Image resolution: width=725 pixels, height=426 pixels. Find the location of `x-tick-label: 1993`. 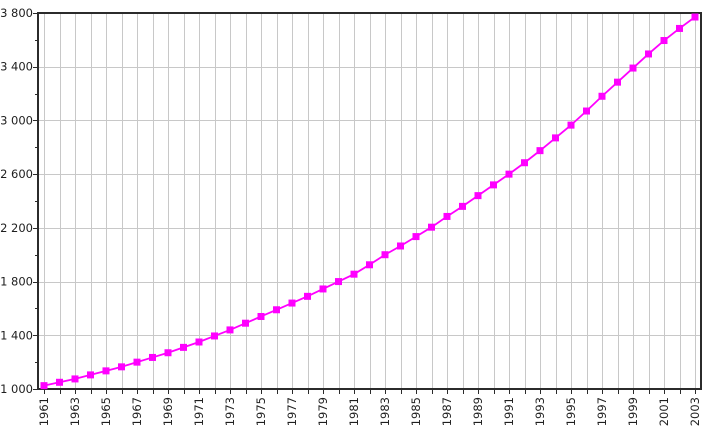

x-tick-label: 1993 is located at coordinates (540, 411).